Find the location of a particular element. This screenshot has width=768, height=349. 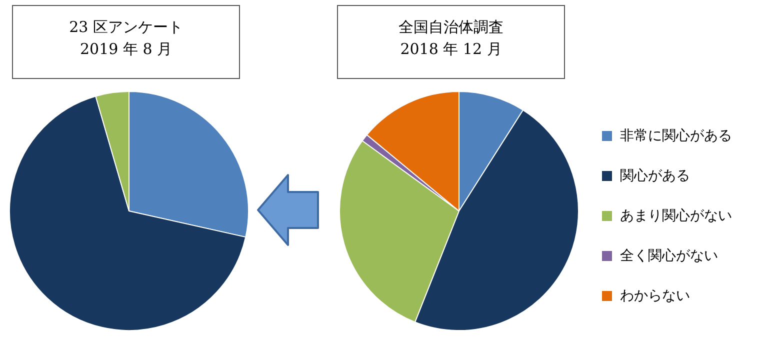

legend-label: あまり関心がない is located at coordinates (676, 216).